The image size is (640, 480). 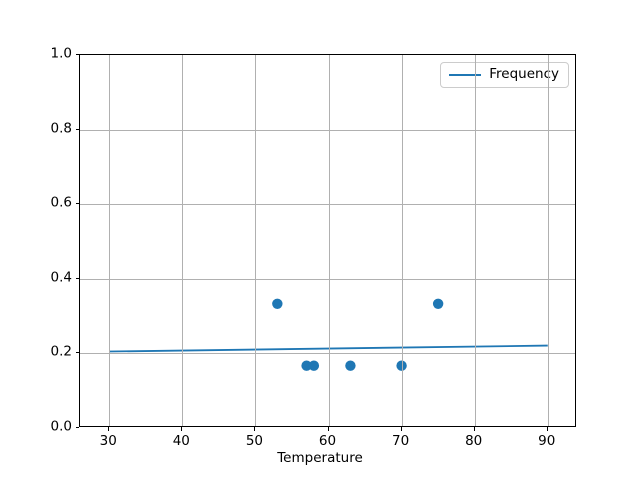 What do you see at coordinates (108, 441) in the screenshot?
I see `x-axis-tick-label: 30` at bounding box center [108, 441].